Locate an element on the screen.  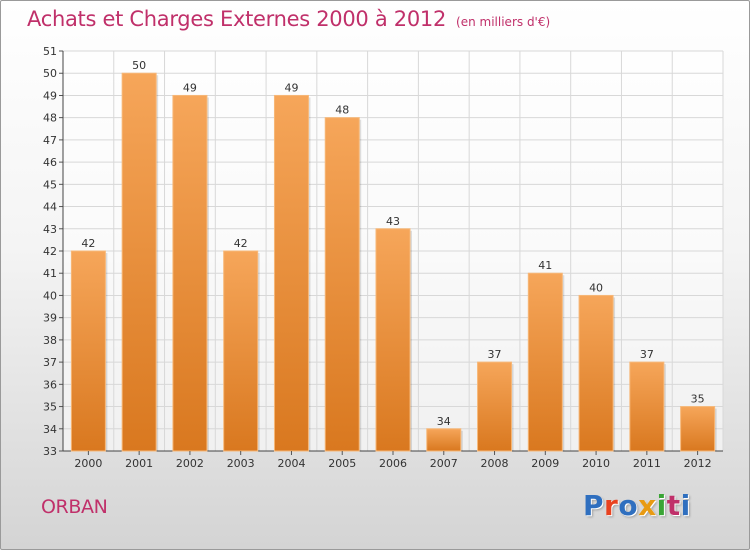
logo-letter: o is located at coordinates (628, 505).